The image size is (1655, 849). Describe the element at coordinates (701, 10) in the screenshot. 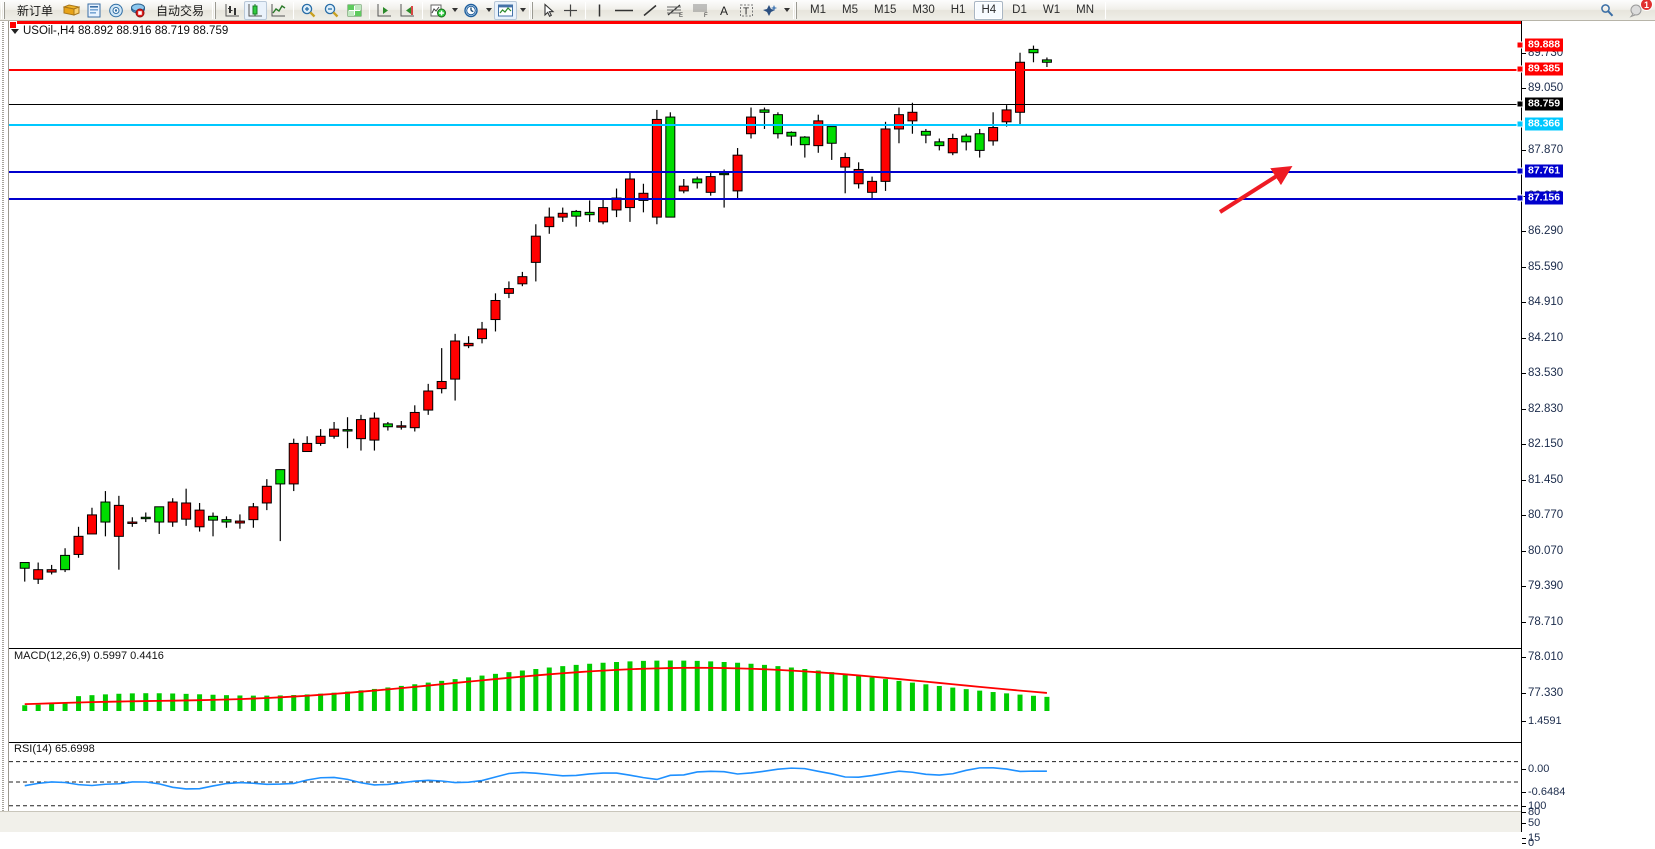

I see `andrews-icon: F` at that location.